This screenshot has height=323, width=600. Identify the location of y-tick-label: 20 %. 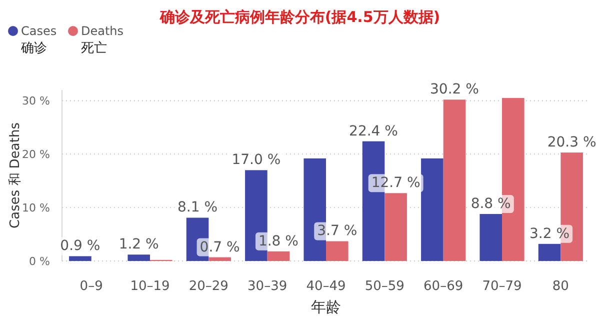
(36, 155).